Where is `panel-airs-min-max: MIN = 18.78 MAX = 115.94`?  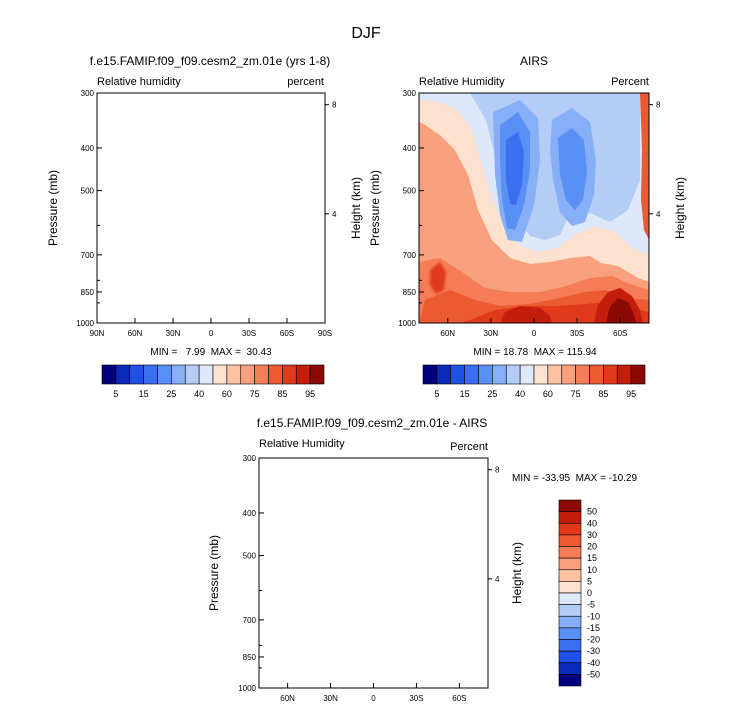
panel-airs-min-max: MIN = 18.78 MAX = 115.94 is located at coordinates (535, 352).